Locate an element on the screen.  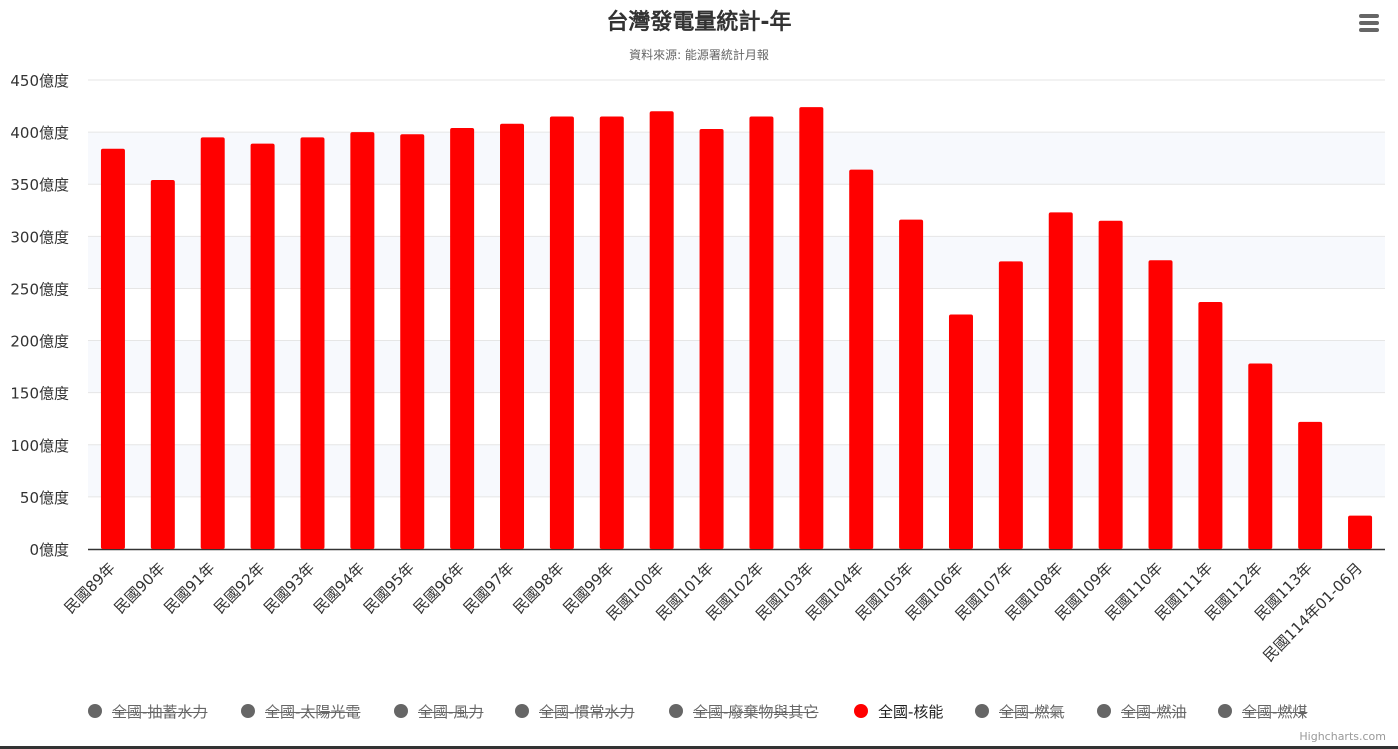
bar-民國90年 is located at coordinates (162, 364).